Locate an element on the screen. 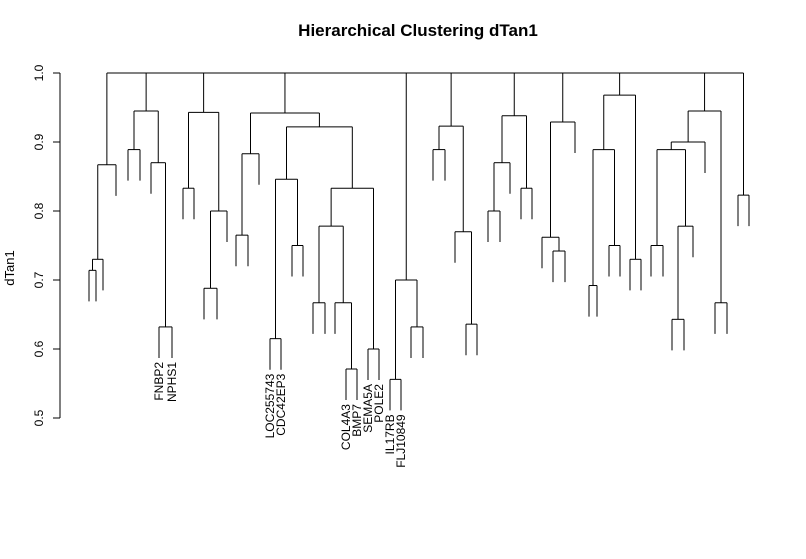  y-tick-label: 1.0 is located at coordinates (39, 72).